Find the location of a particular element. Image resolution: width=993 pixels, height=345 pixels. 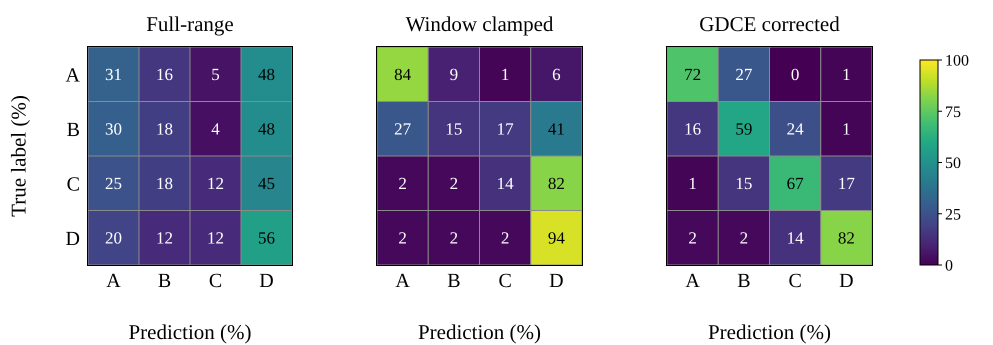

y-tick-label: D is located at coordinates (73, 239).